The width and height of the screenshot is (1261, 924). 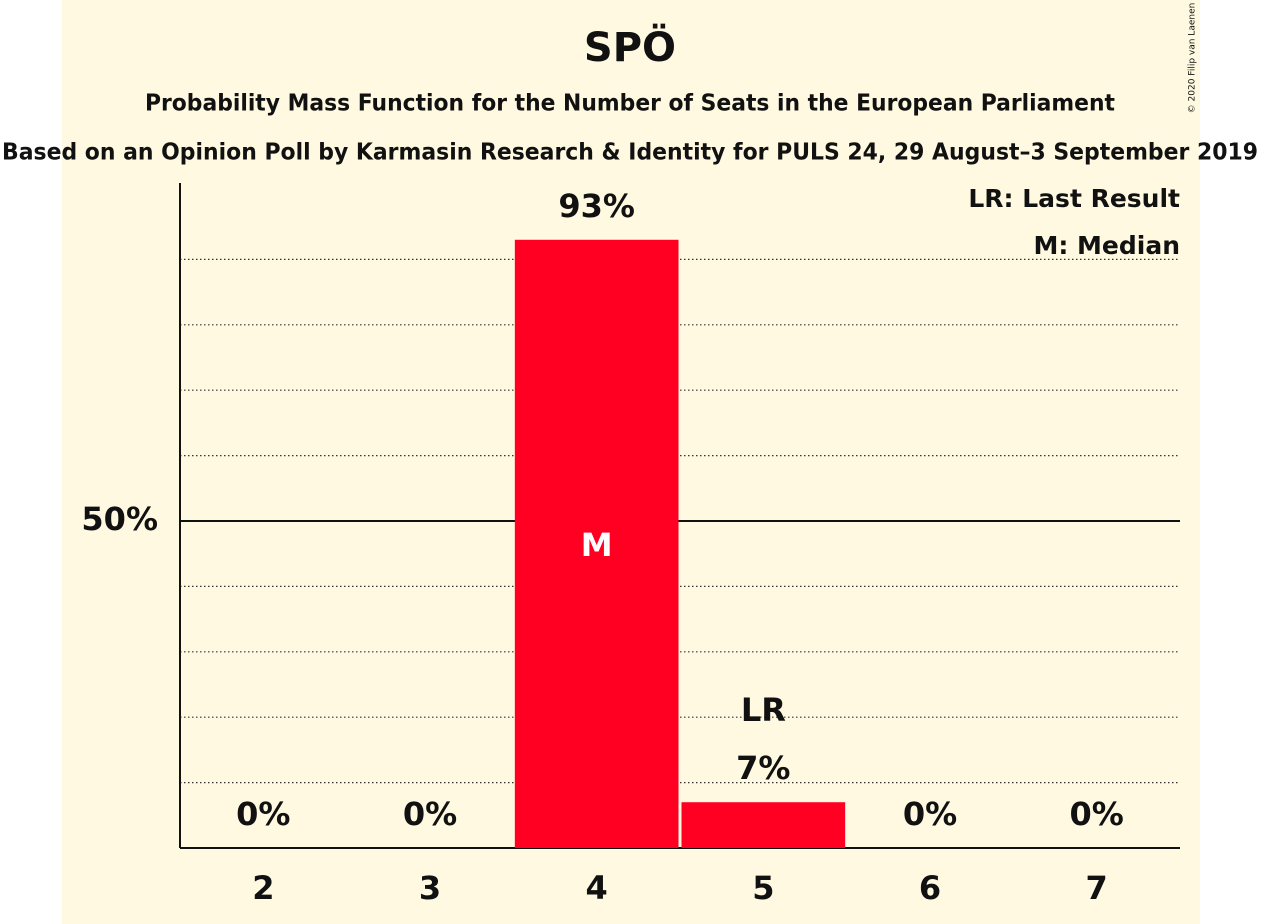 I want to click on x-tick-label: 7, so click(x=1097, y=888).